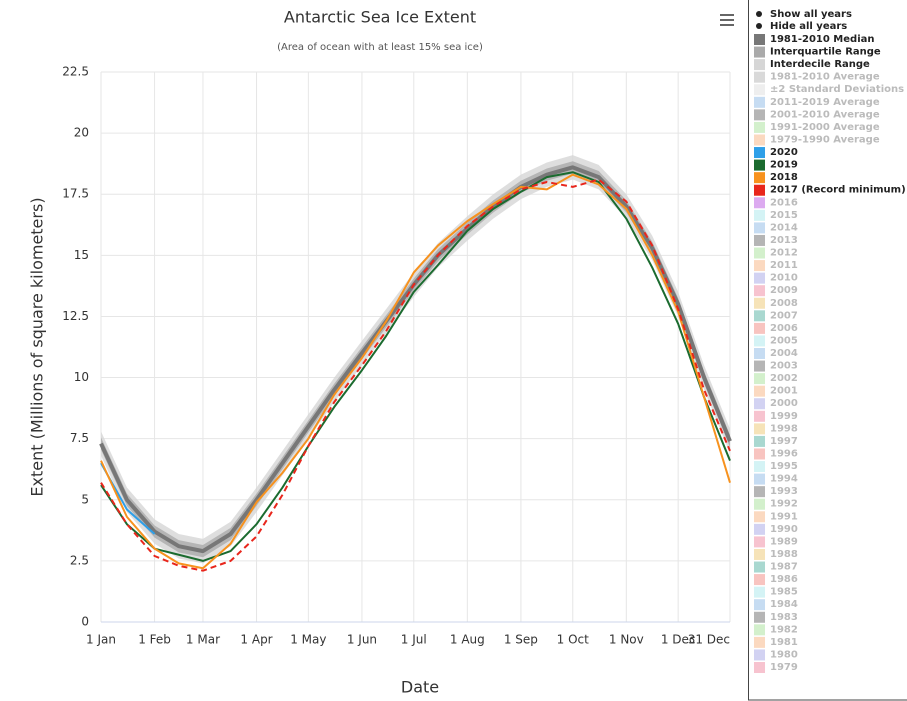 The image size is (907, 701). I want to click on legend-item: 1998, so click(784, 428).